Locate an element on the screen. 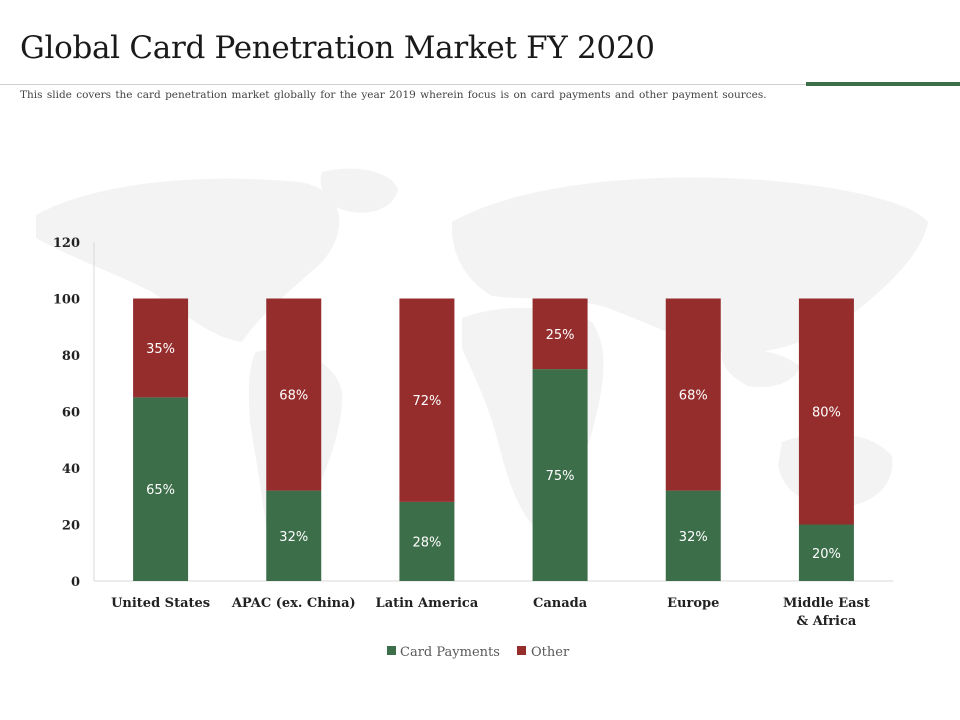  data-label: 65% is located at coordinates (160, 490).